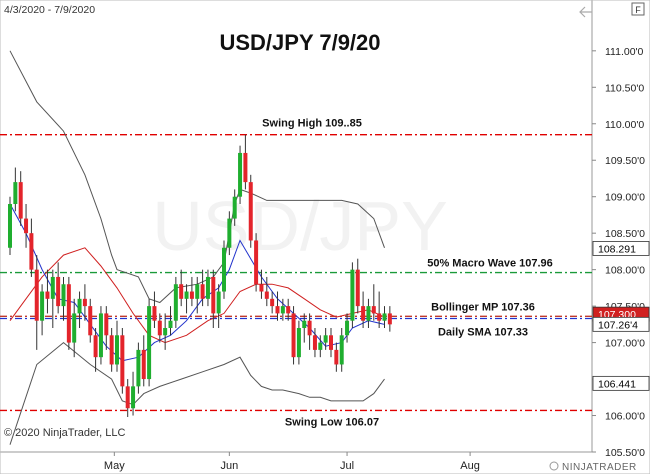  I want to click on y-tick-label: 108.00'0, so click(625, 271).